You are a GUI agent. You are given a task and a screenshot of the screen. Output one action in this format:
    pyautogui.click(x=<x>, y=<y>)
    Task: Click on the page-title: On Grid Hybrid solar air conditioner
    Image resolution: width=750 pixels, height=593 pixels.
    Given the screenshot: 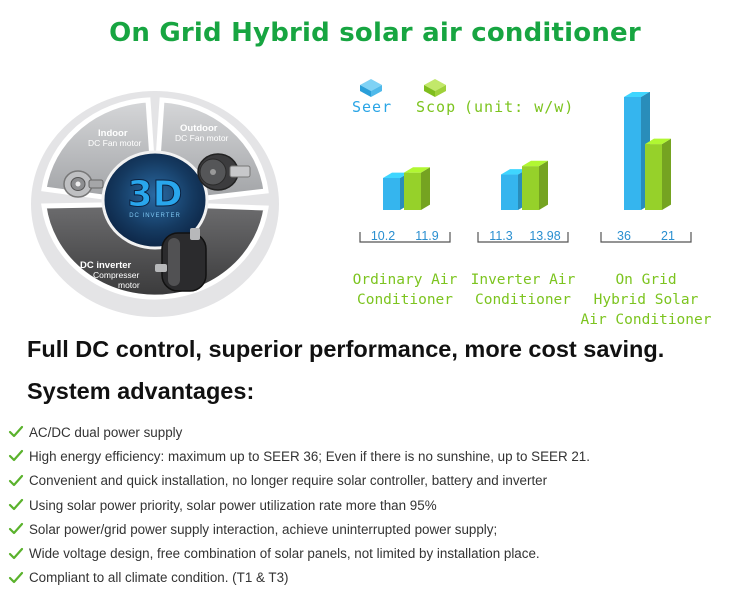 What is the action you would take?
    pyautogui.click(x=375, y=33)
    